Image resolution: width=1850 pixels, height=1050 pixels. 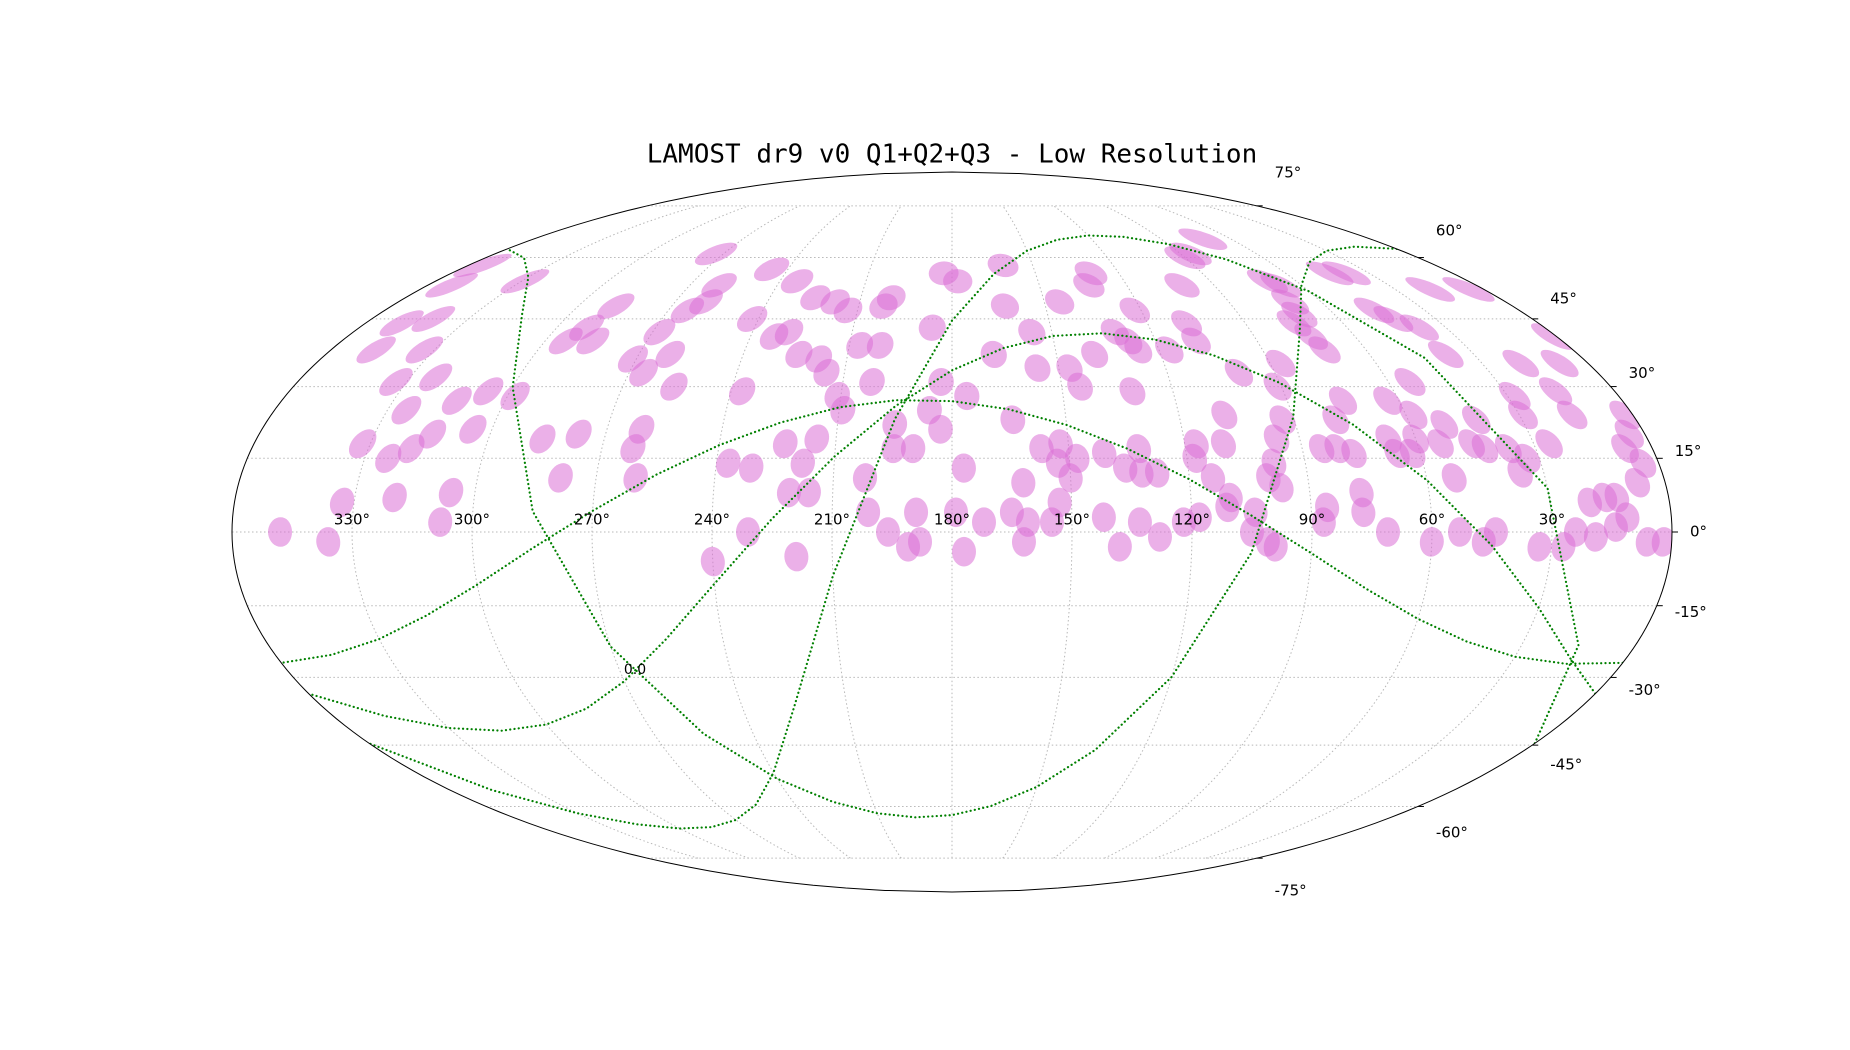 What do you see at coordinates (1452, 832) in the screenshot?
I see `y-tick-label: -60°` at bounding box center [1452, 832].